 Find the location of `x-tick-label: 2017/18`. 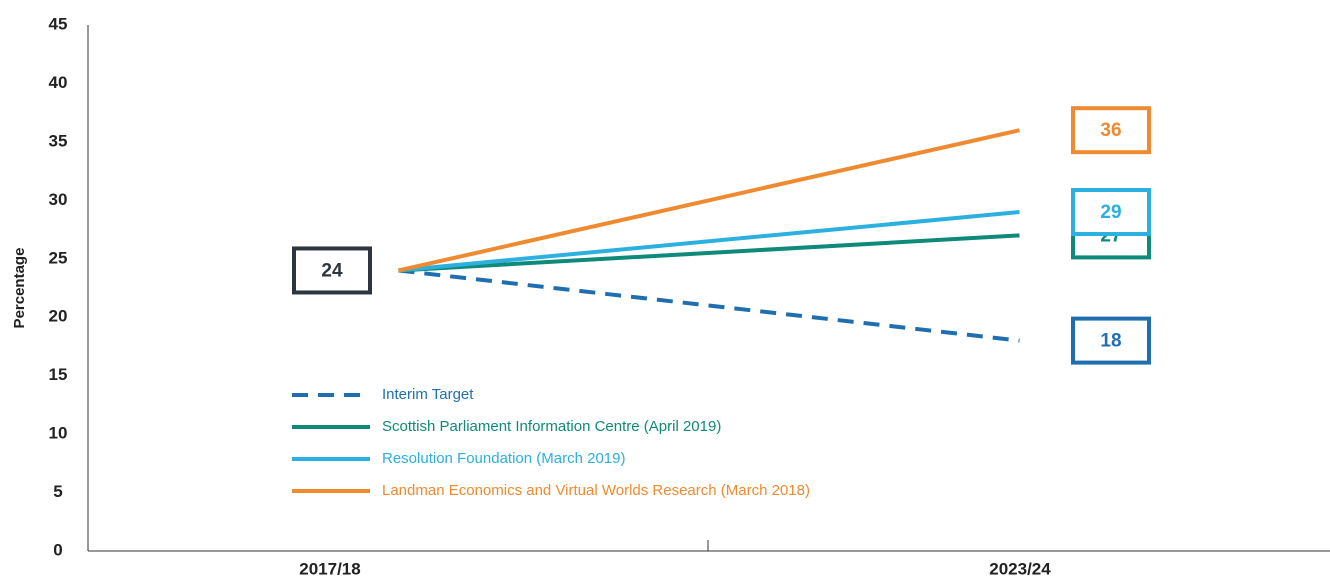

x-tick-label: 2017/18 is located at coordinates (329, 568).